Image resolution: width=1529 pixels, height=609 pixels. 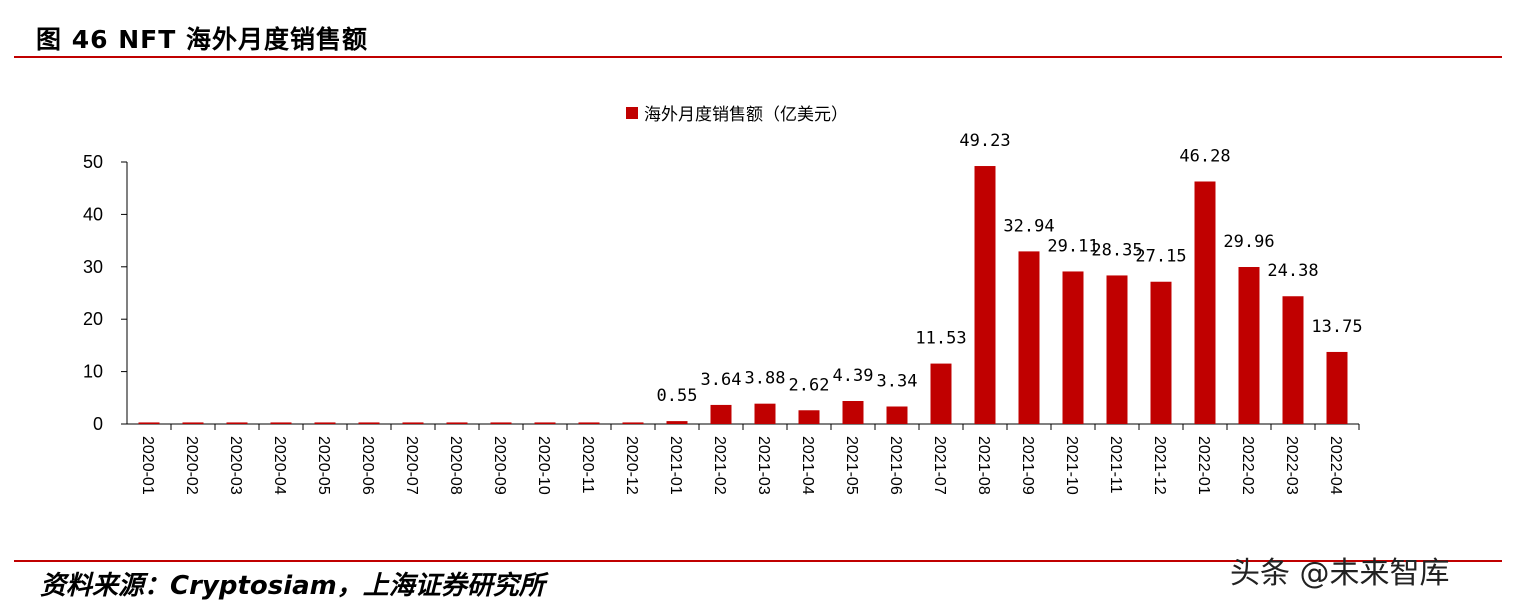 What do you see at coordinates (1072, 246) in the screenshot?
I see `data-label: 29.11` at bounding box center [1072, 246].